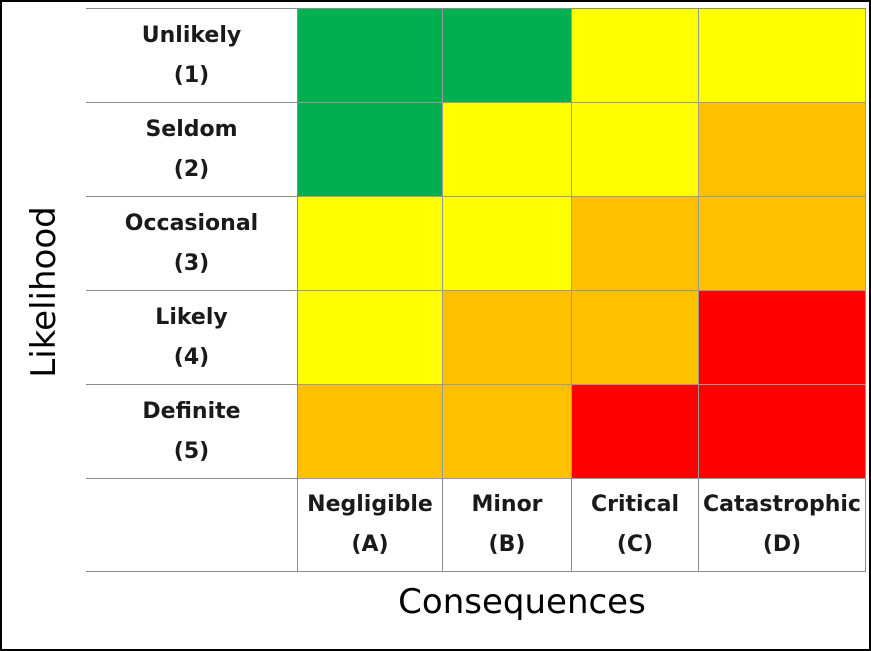 This screenshot has height=651, width=871. Describe the element at coordinates (507, 504) in the screenshot. I see `consequence-label-b-name: Minor` at that location.